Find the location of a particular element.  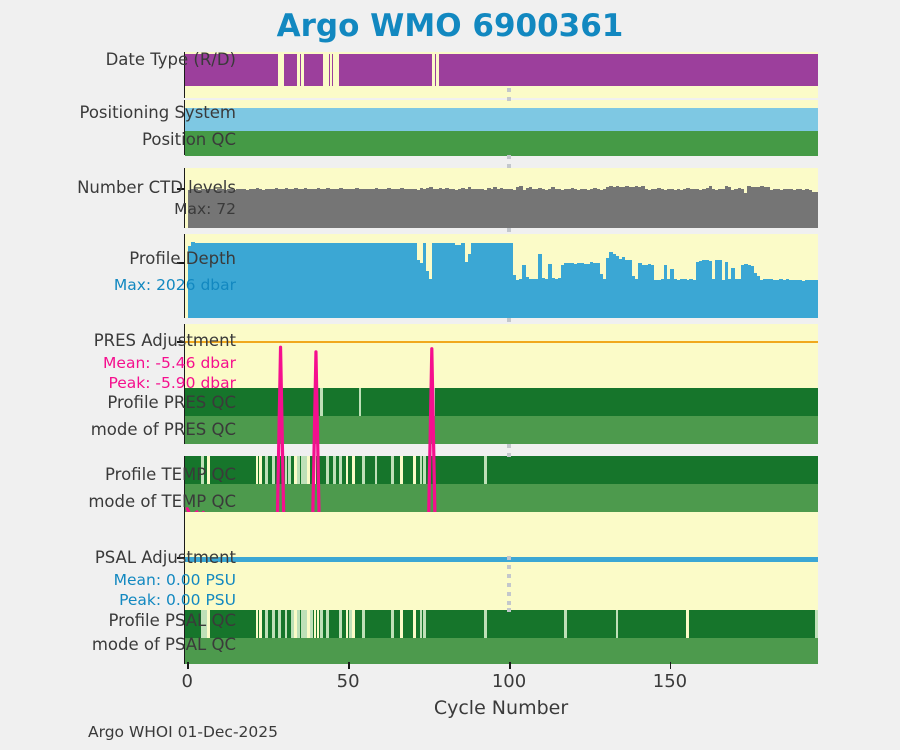

x-axis-label: Cycle Number is located at coordinates (501, 708).